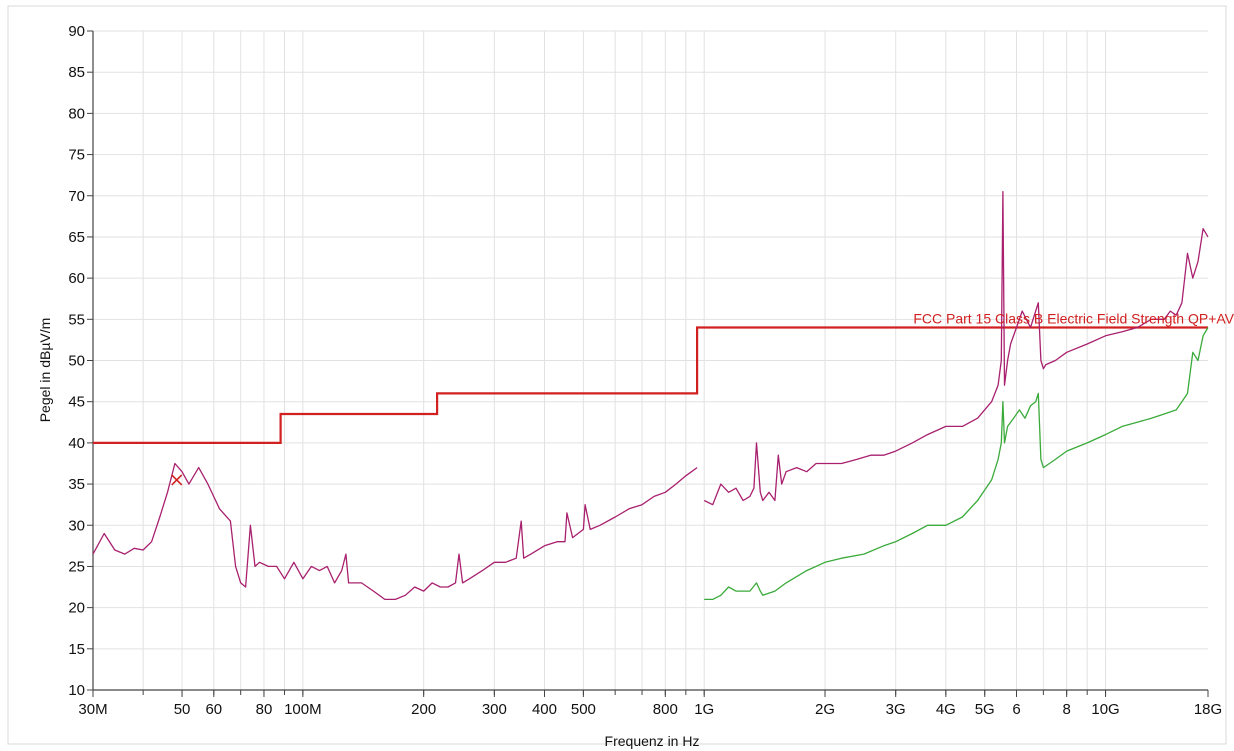 The image size is (1234, 751). I want to click on x-tick-label: 400, so click(544, 709).